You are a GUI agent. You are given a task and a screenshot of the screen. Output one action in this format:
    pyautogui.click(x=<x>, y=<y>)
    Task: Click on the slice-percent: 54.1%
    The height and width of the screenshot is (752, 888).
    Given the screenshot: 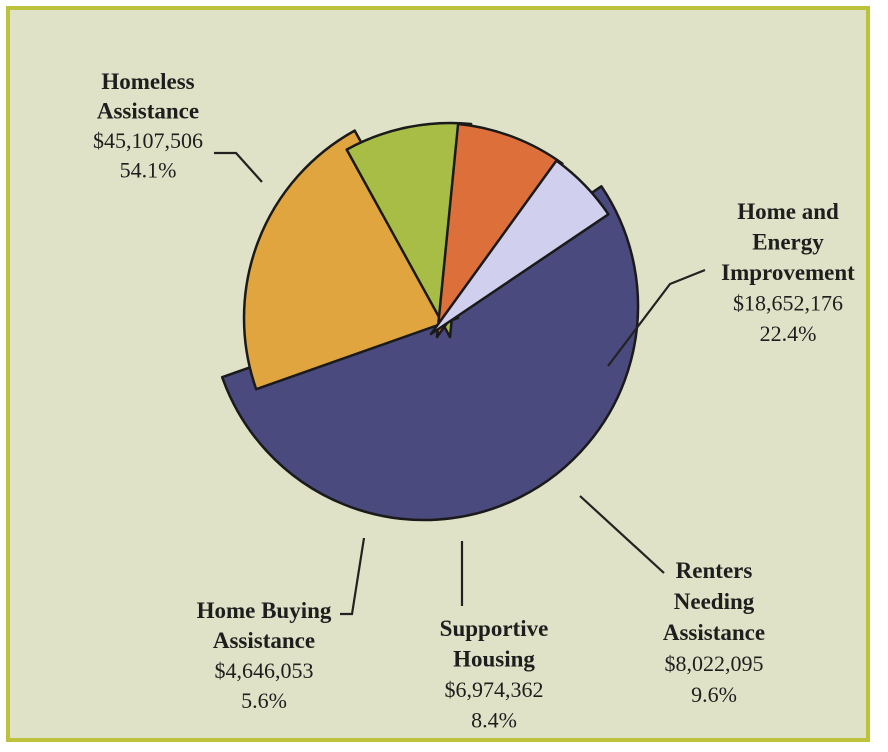 What is the action you would take?
    pyautogui.click(x=148, y=170)
    